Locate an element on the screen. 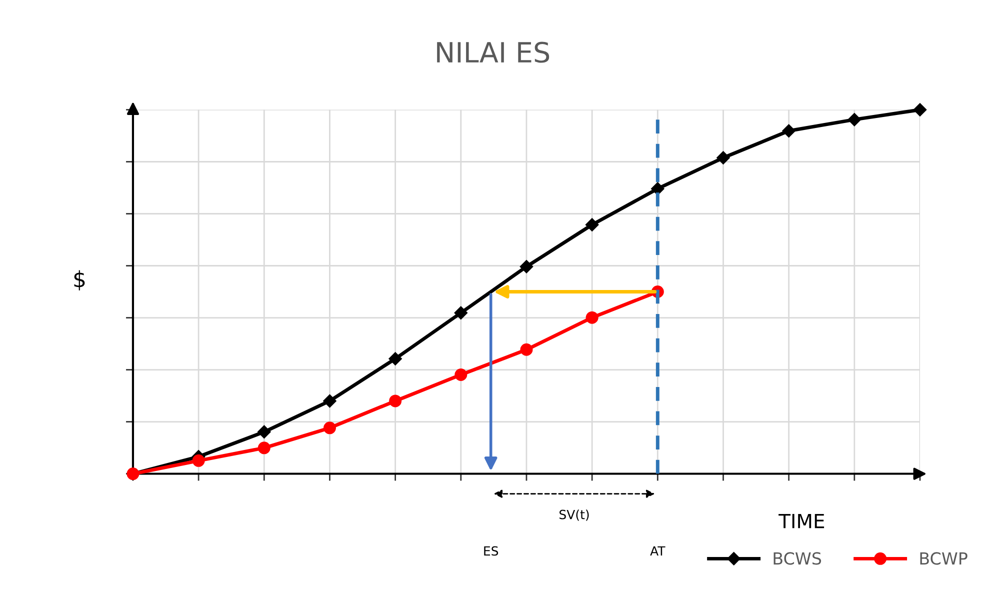 The width and height of the screenshot is (985, 590). text: SV(t) is located at coordinates (574, 515).